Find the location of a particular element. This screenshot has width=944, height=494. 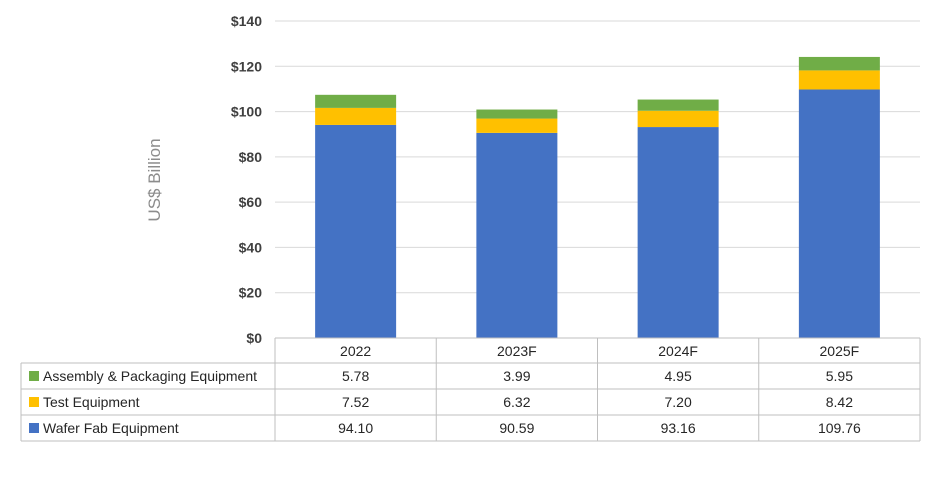

x-tick-label: 2022 is located at coordinates (355, 351).